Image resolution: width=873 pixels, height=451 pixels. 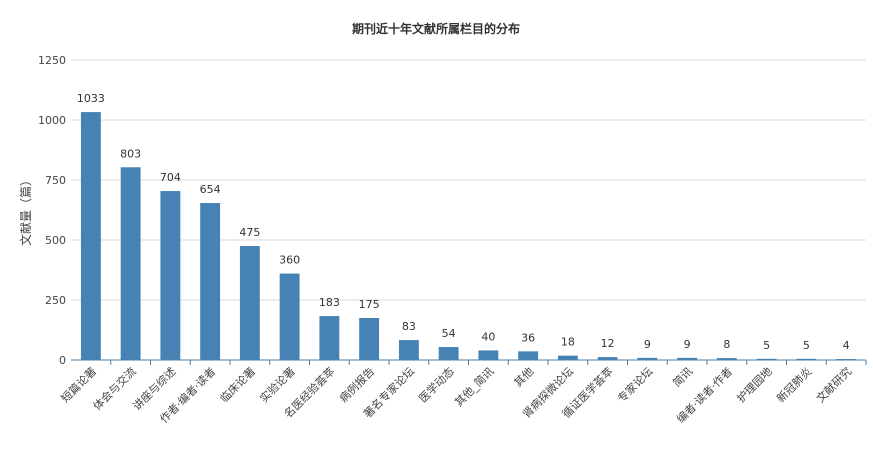 I want to click on data-label: 83, so click(x=409, y=326).